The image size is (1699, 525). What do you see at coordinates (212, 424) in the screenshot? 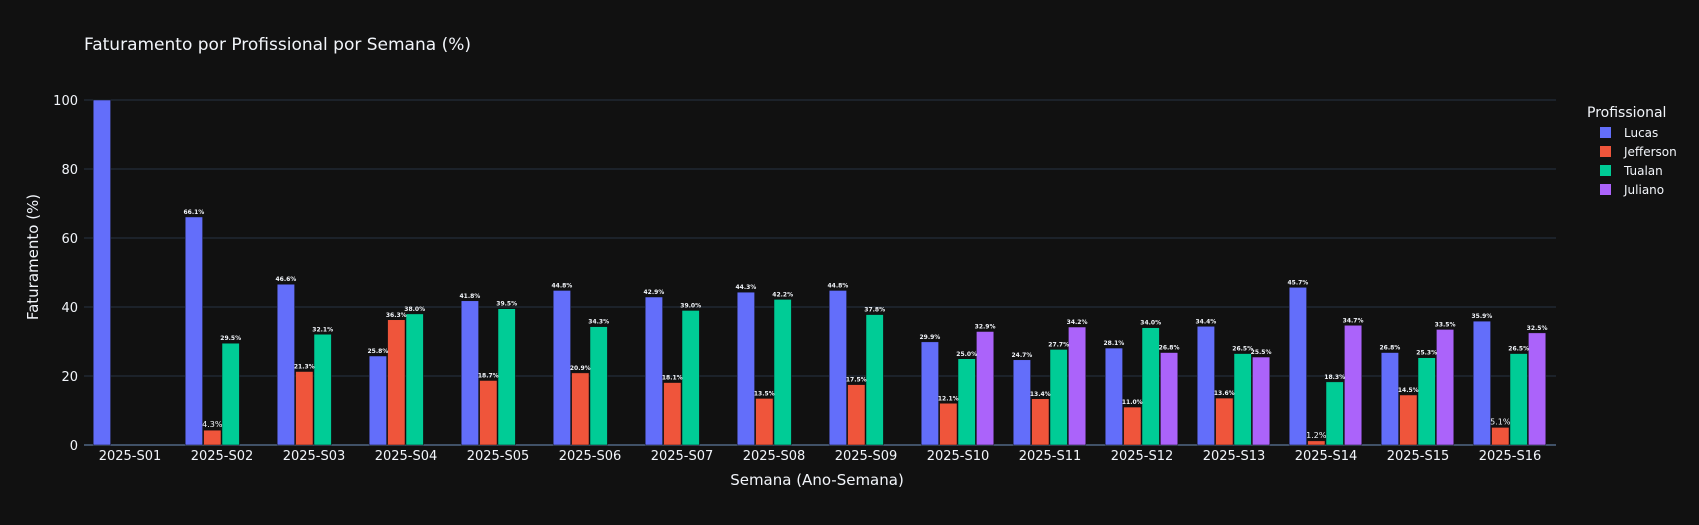
I see `bar-data-label: 4.3%` at bounding box center [212, 424].